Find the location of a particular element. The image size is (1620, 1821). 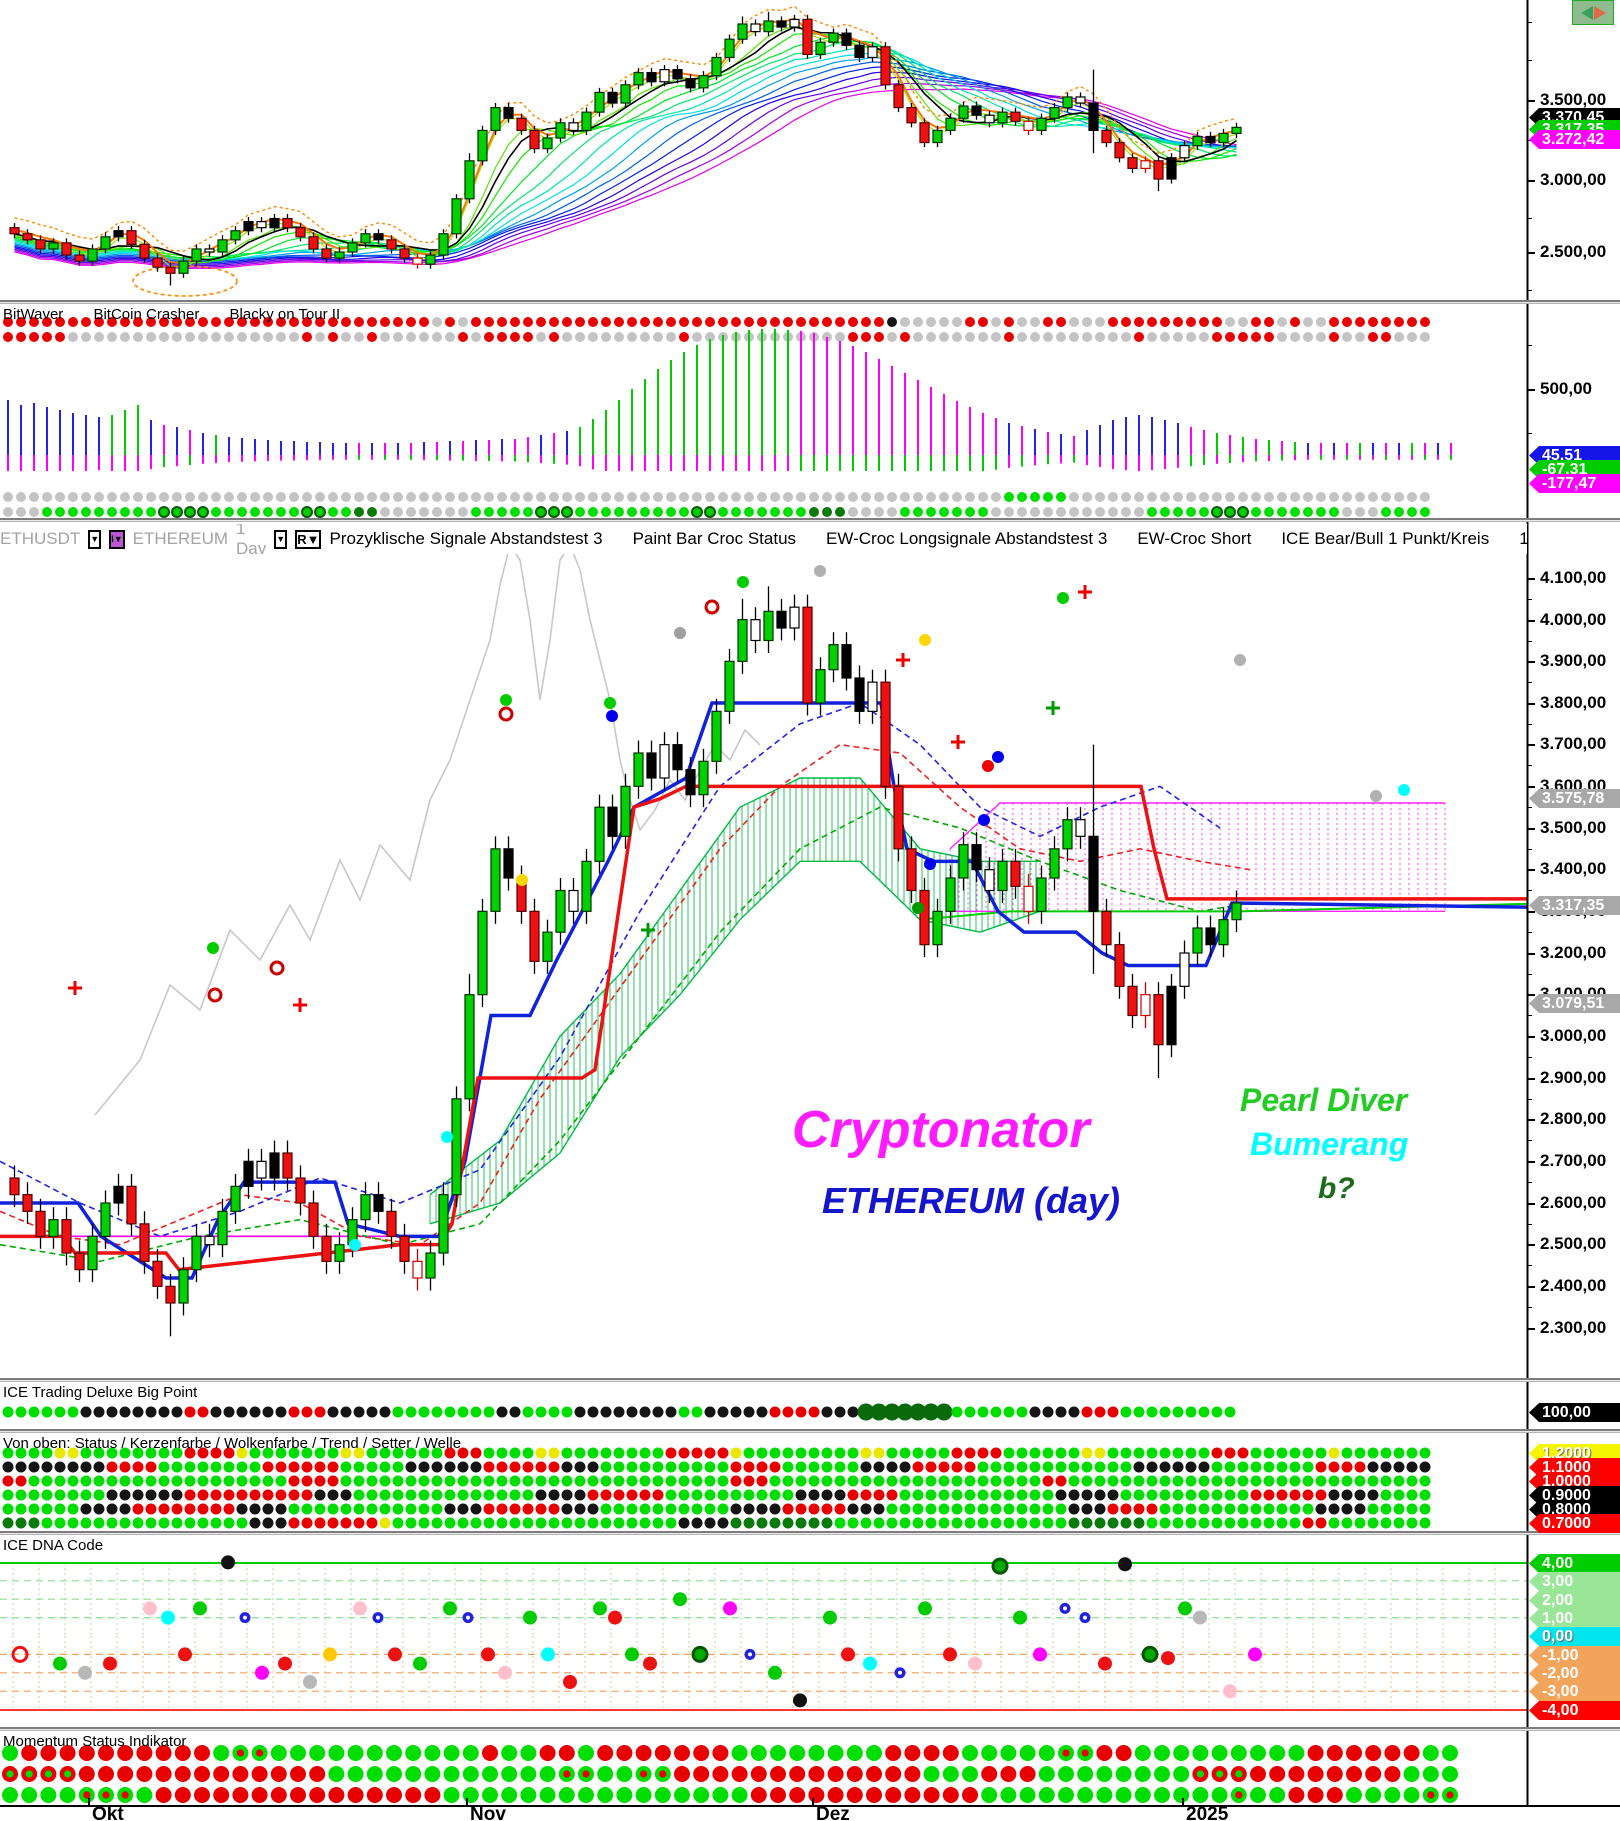

panel-separator is located at coordinates (810, 520).